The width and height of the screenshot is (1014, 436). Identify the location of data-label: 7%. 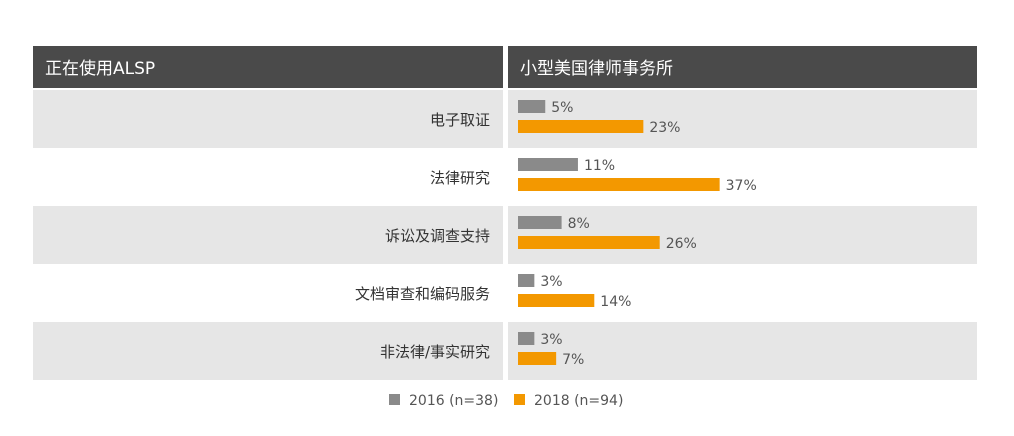
(573, 360).